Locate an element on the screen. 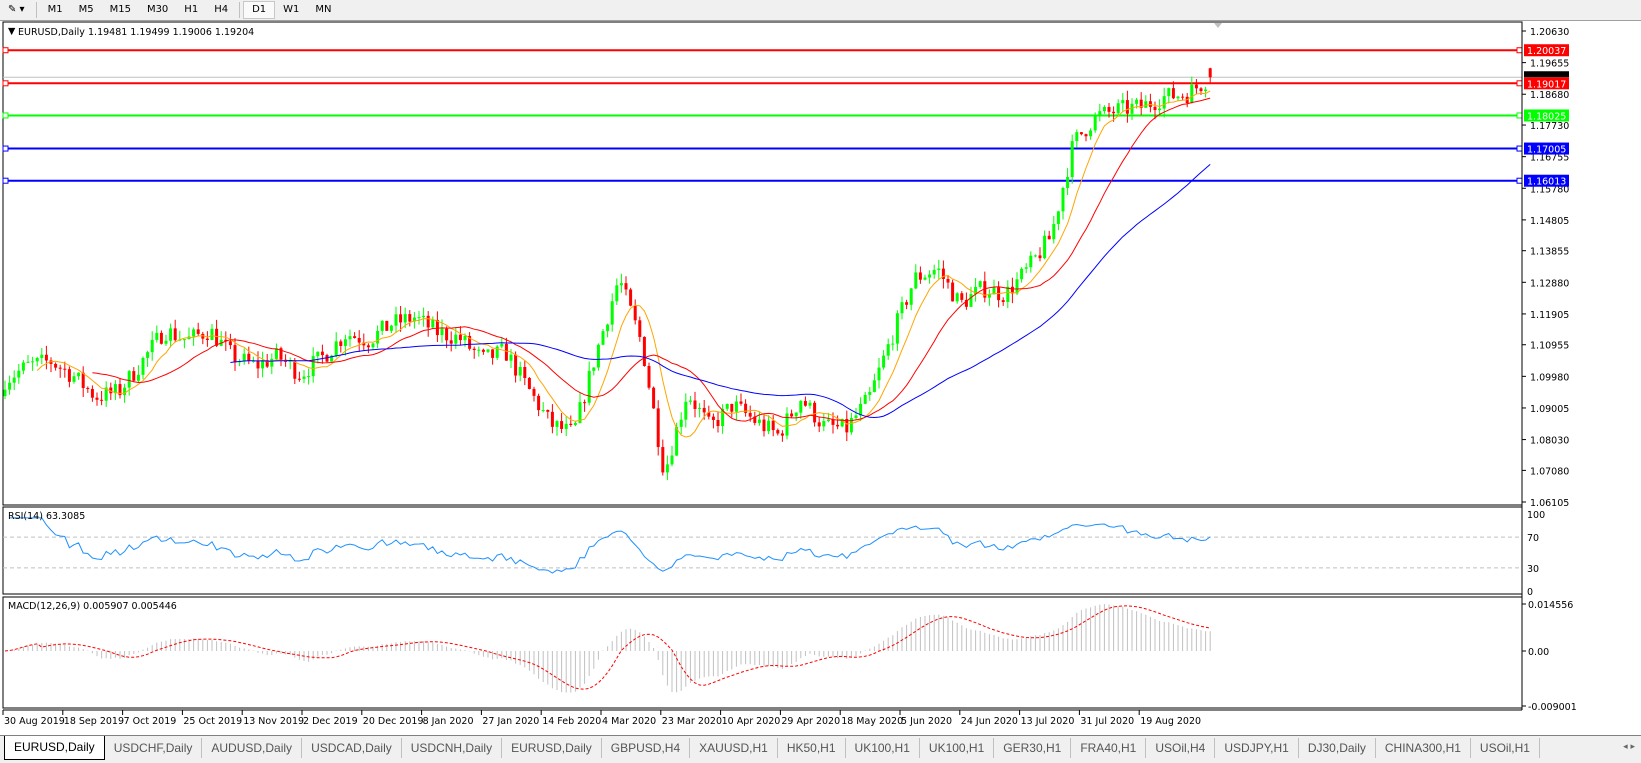  timeframe-h1-button: H1 is located at coordinates (191, 9).